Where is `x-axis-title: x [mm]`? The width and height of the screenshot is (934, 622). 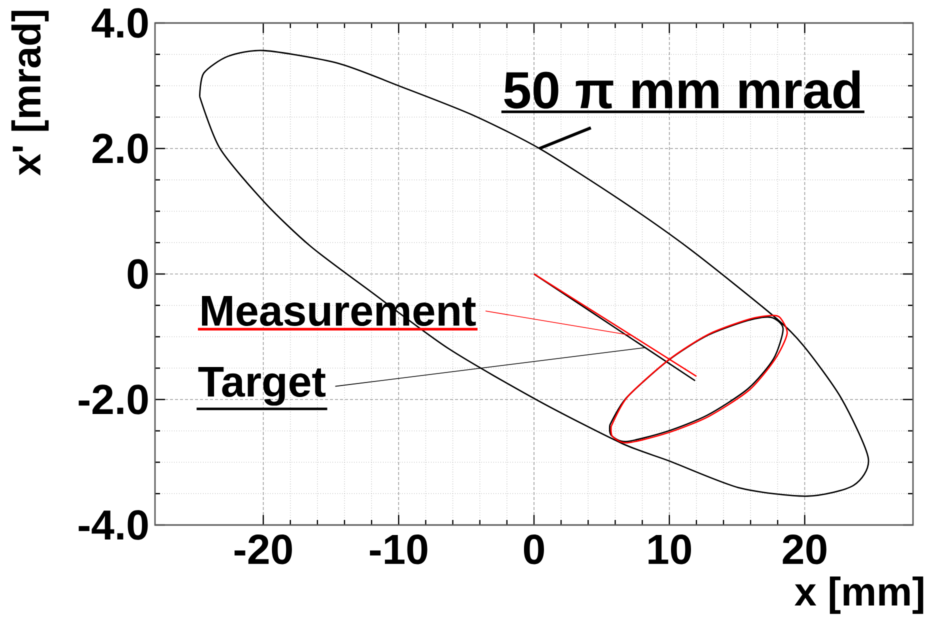
x-axis-title: x [mm] is located at coordinates (859, 595).